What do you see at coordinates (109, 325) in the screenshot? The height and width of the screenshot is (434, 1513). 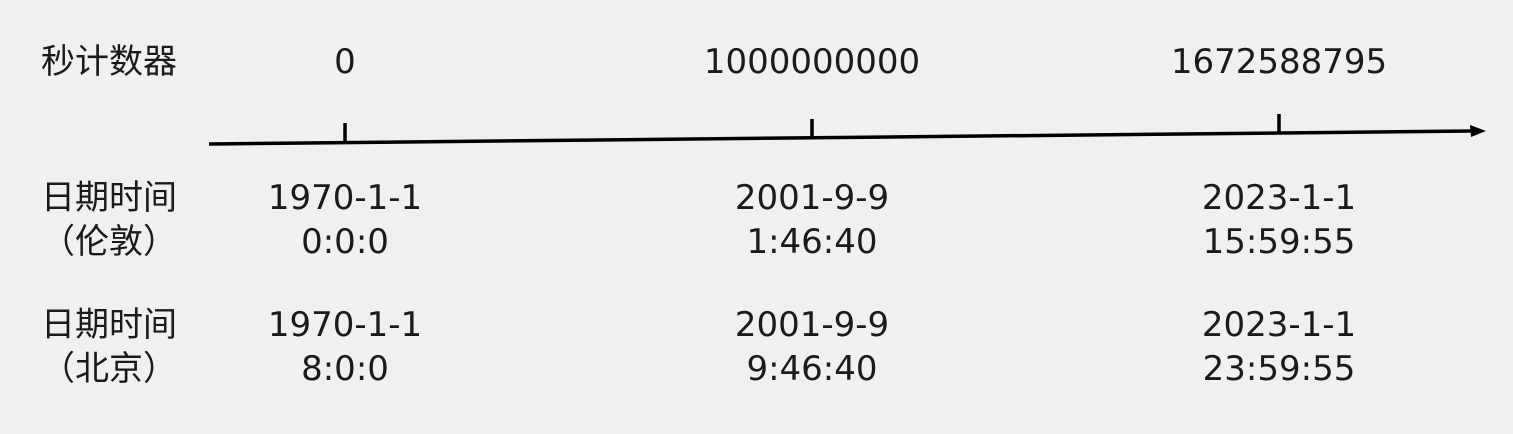 I see `beijing-row-label-line1: 日期时间` at bounding box center [109, 325].